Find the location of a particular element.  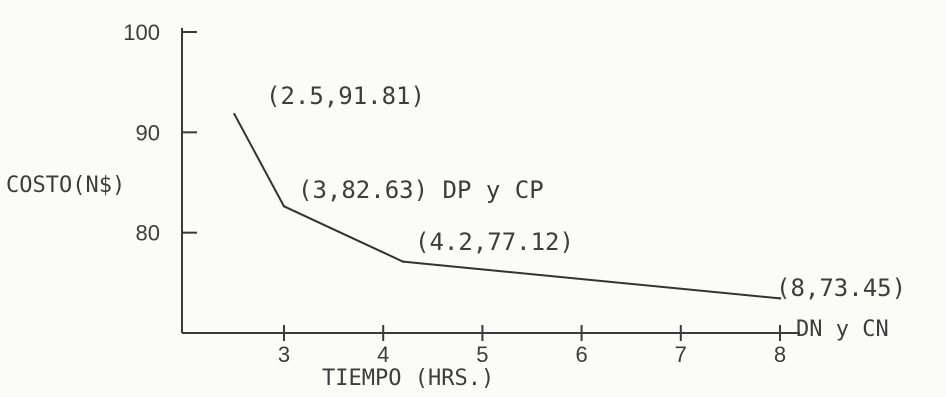

y-axis-label: COSTO(N$) is located at coordinates (65, 185).